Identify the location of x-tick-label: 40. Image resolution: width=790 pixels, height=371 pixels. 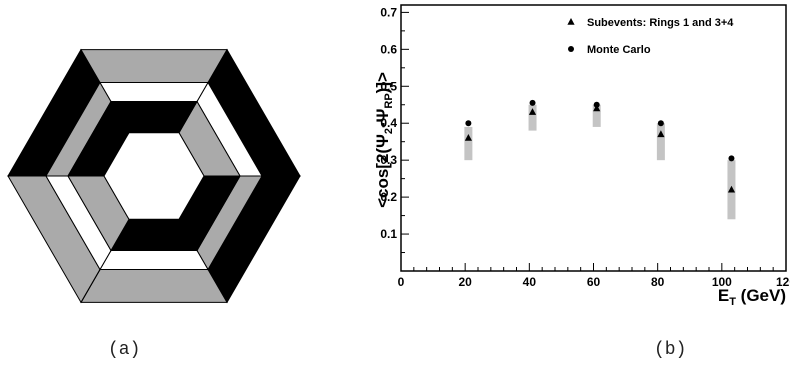
(530, 282).